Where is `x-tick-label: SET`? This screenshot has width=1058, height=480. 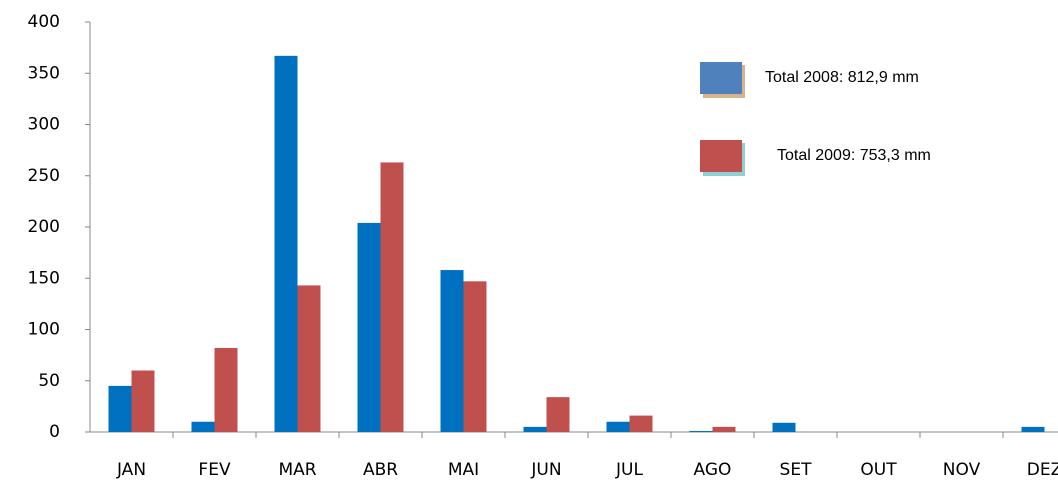
x-tick-label: SET is located at coordinates (796, 470).